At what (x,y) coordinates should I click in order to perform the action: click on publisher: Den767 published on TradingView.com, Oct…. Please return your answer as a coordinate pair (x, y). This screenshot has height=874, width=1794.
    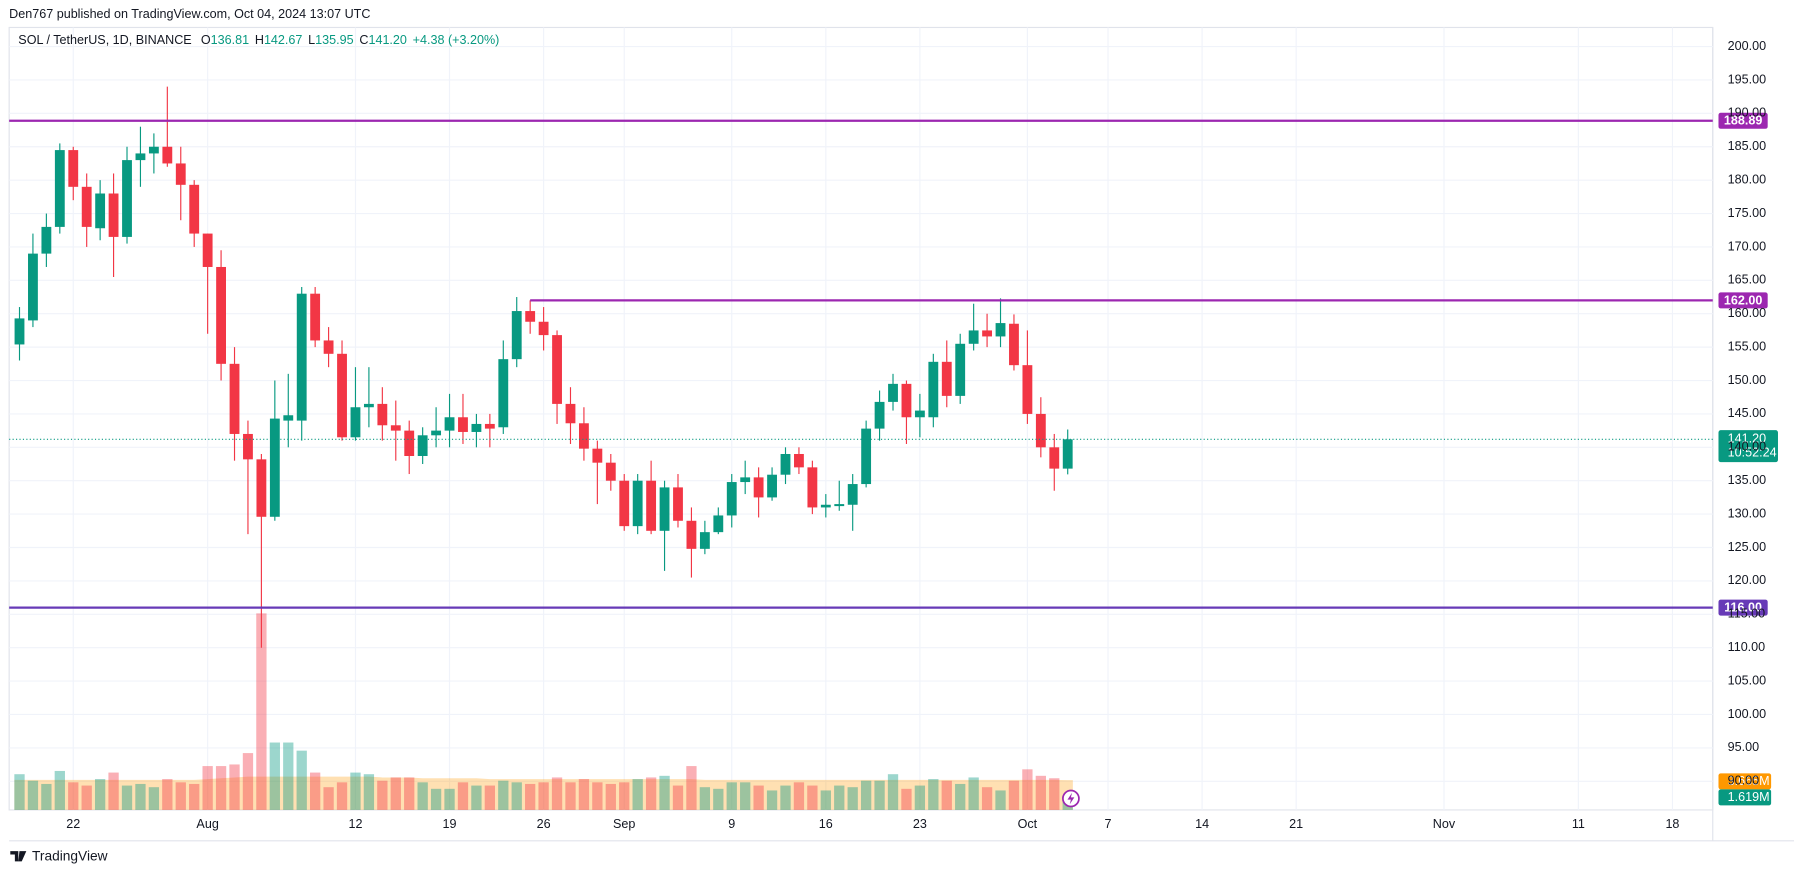
    Looking at the image, I should click on (189, 14).